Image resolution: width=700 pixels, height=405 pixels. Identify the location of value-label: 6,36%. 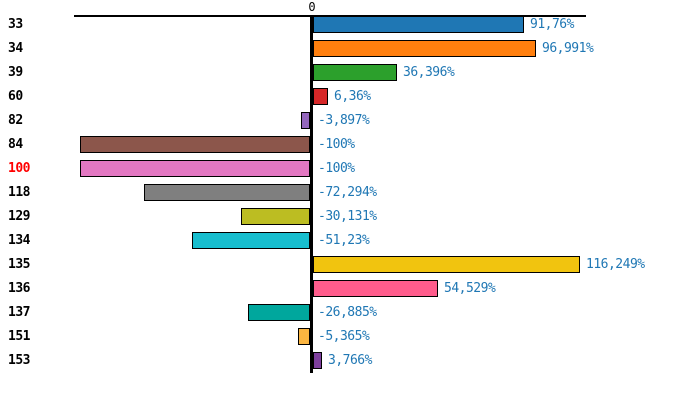
(352, 96).